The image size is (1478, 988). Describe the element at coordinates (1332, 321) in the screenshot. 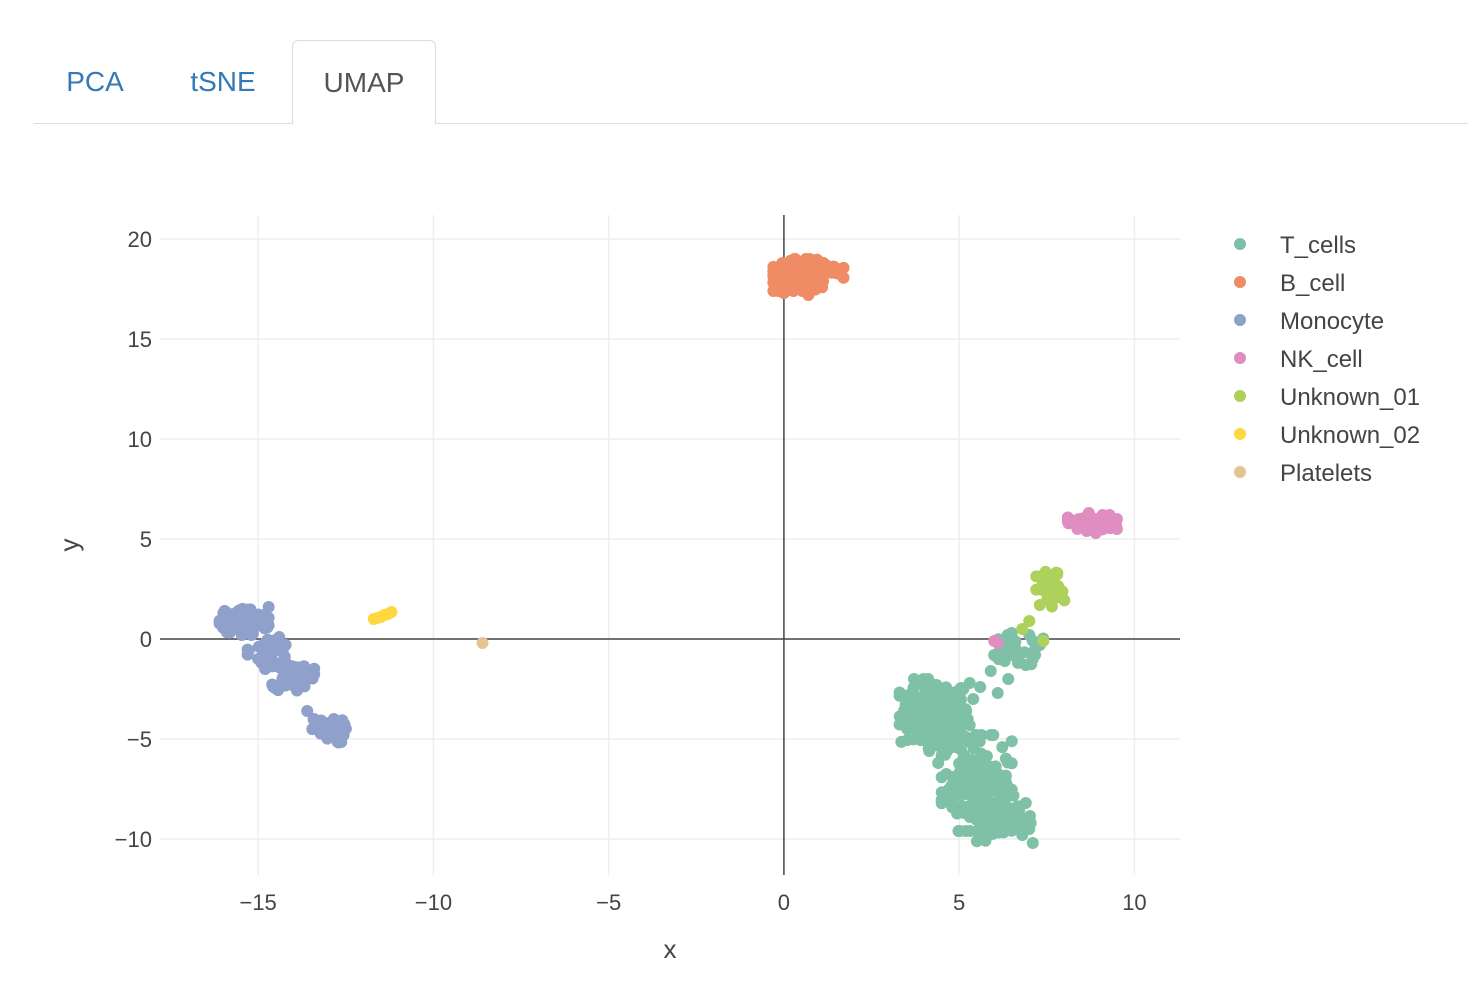

I see `legend-item-label: Monocyte` at that location.